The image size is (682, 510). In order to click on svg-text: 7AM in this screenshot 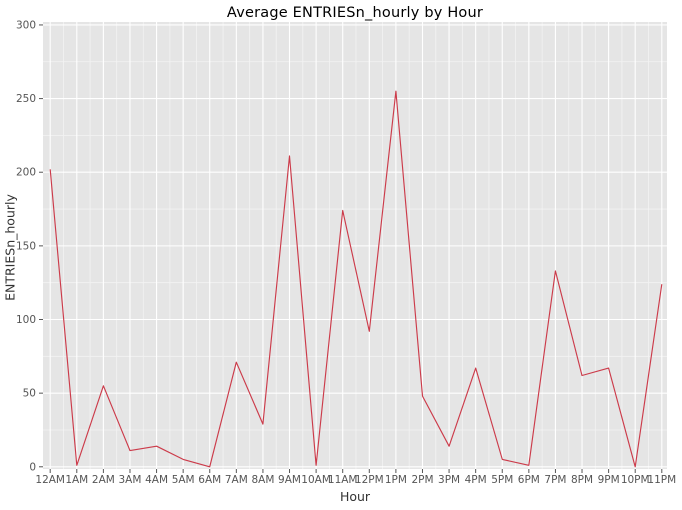, I will do `click(236, 480)`.